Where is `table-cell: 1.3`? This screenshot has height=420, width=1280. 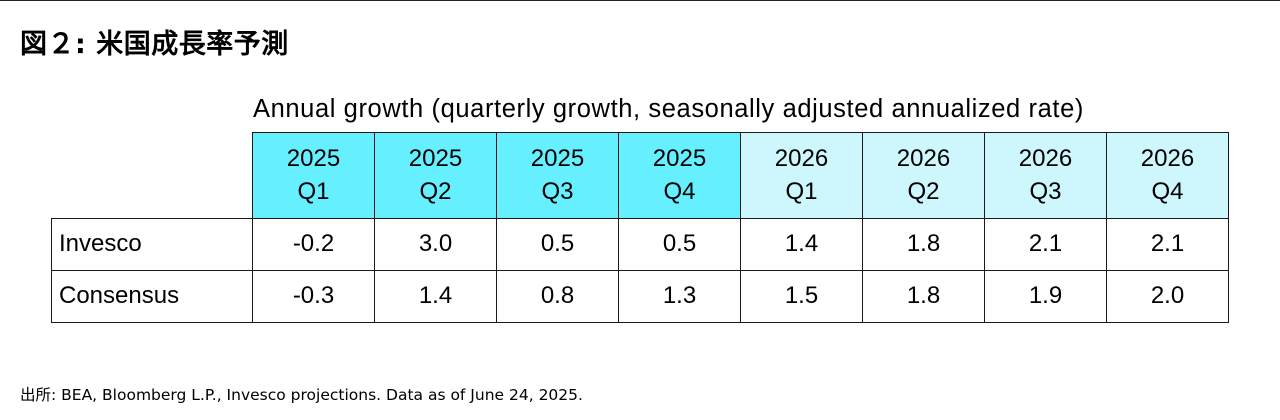 table-cell: 1.3 is located at coordinates (679, 296).